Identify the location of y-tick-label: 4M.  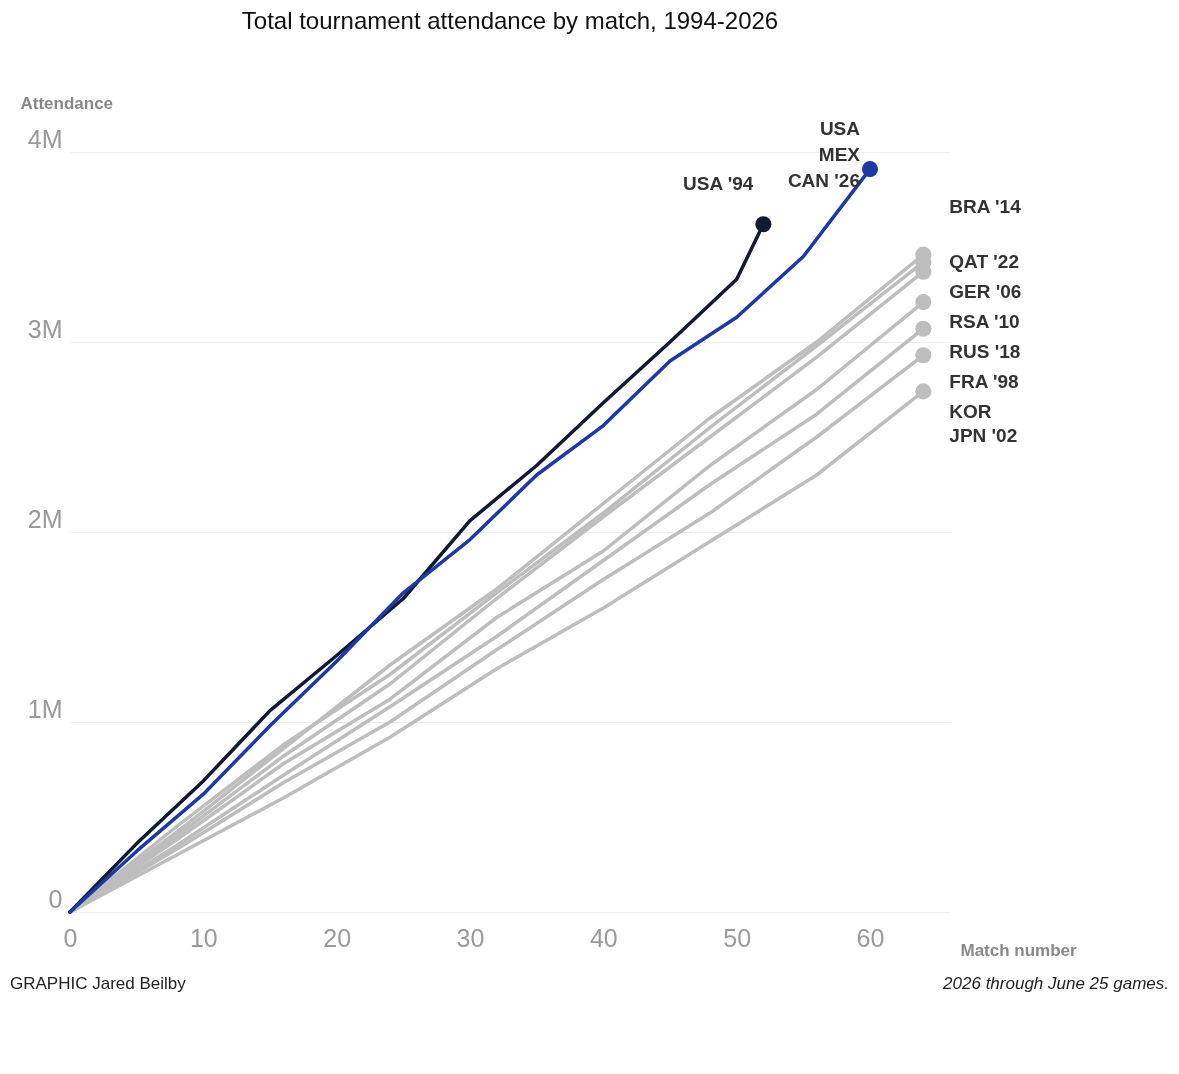
(45, 138).